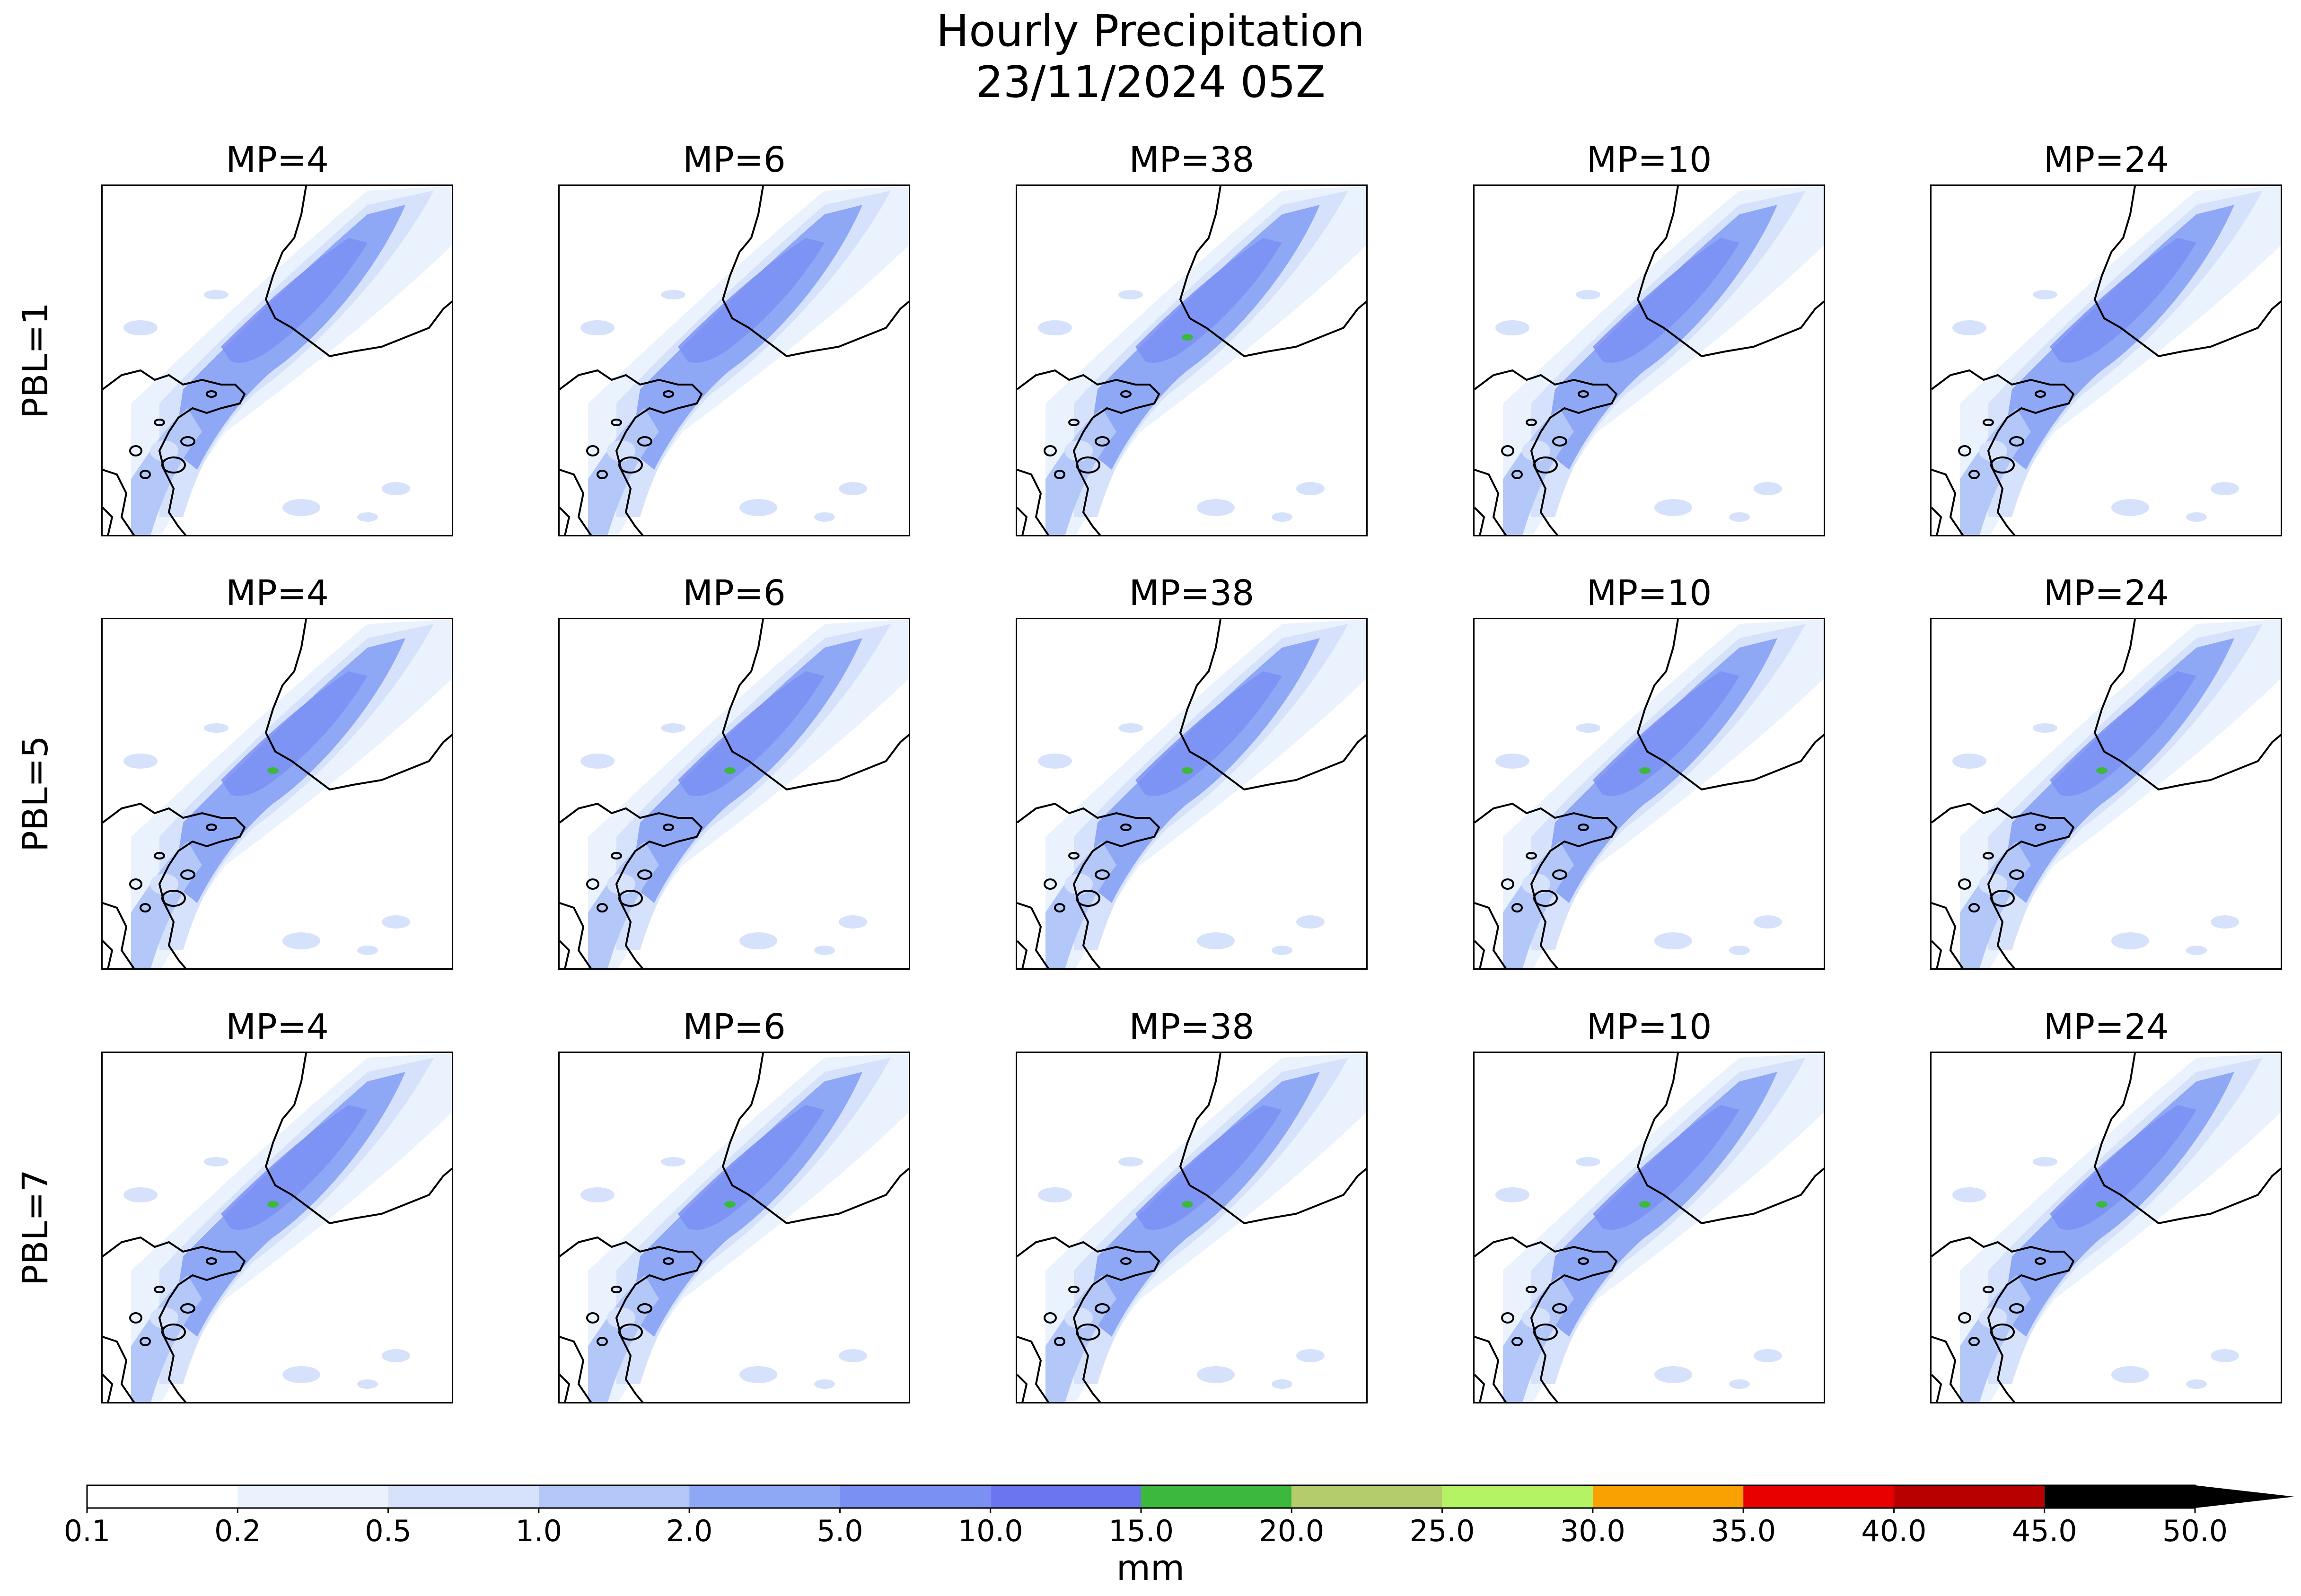  Describe the element at coordinates (2244, 1496) in the screenshot. I see `colorbar-extend-arrow` at that location.